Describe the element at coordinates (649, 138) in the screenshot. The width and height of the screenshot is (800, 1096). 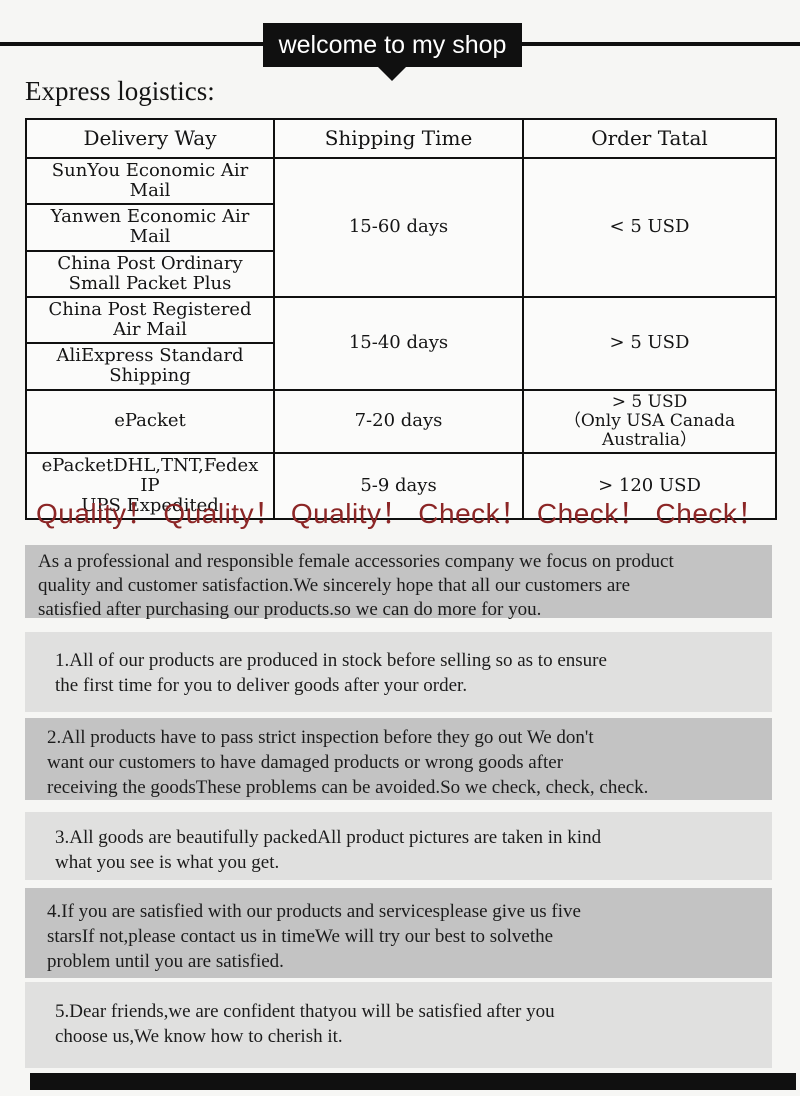
I see `col-header-order-total: Order Tatal` at that location.